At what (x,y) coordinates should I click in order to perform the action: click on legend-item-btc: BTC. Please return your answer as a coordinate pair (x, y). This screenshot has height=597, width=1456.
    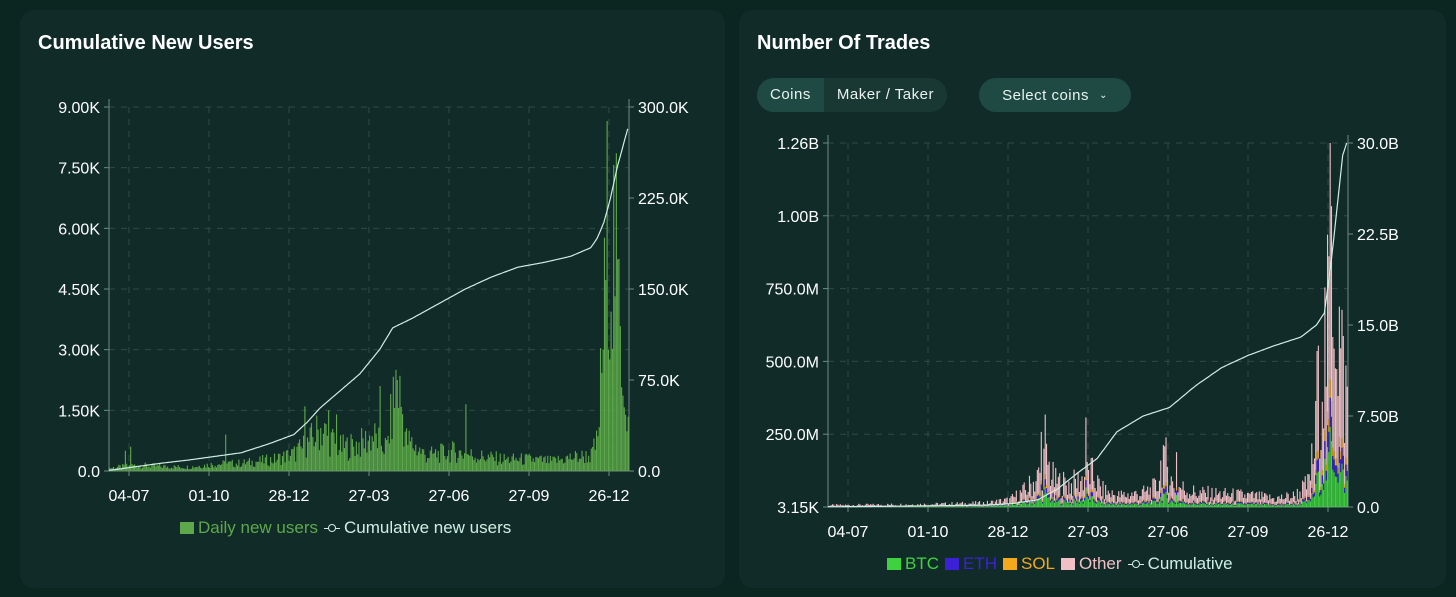
    Looking at the image, I should click on (913, 564).